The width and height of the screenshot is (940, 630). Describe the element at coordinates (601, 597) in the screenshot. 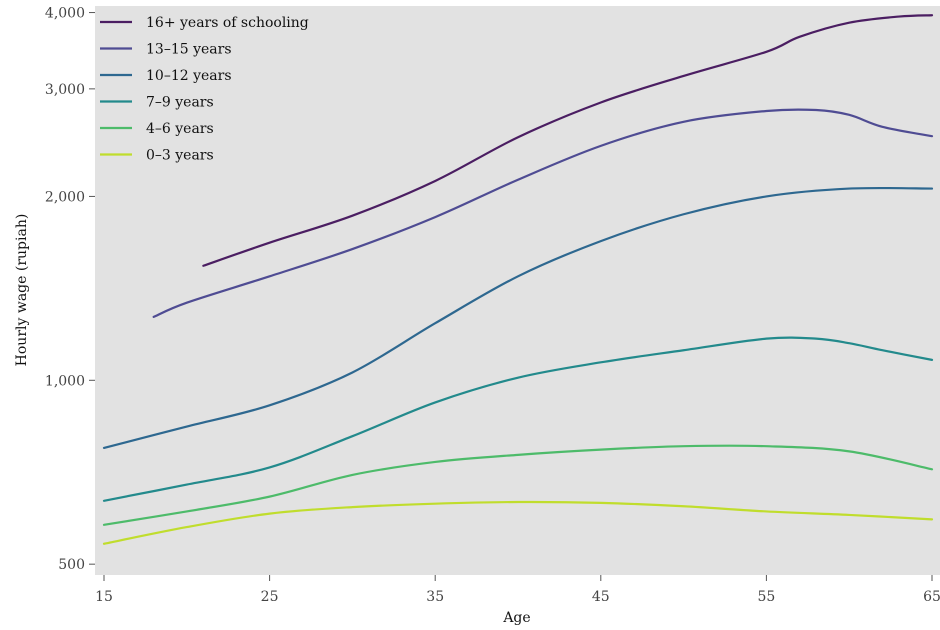

I see `x-tick-label: 45` at that location.